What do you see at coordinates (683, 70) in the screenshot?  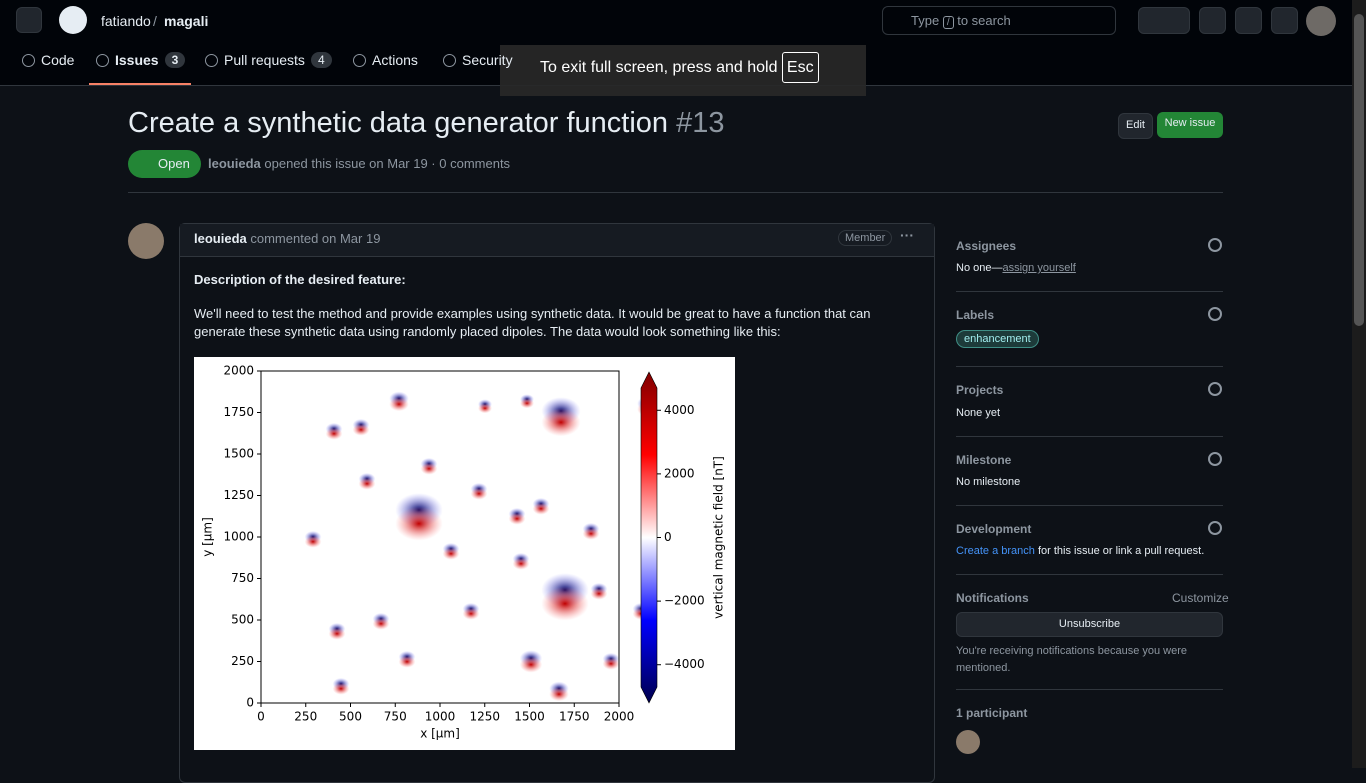 I see `fullscreen-notice: To exit full screen, press and hold Esc` at bounding box center [683, 70].